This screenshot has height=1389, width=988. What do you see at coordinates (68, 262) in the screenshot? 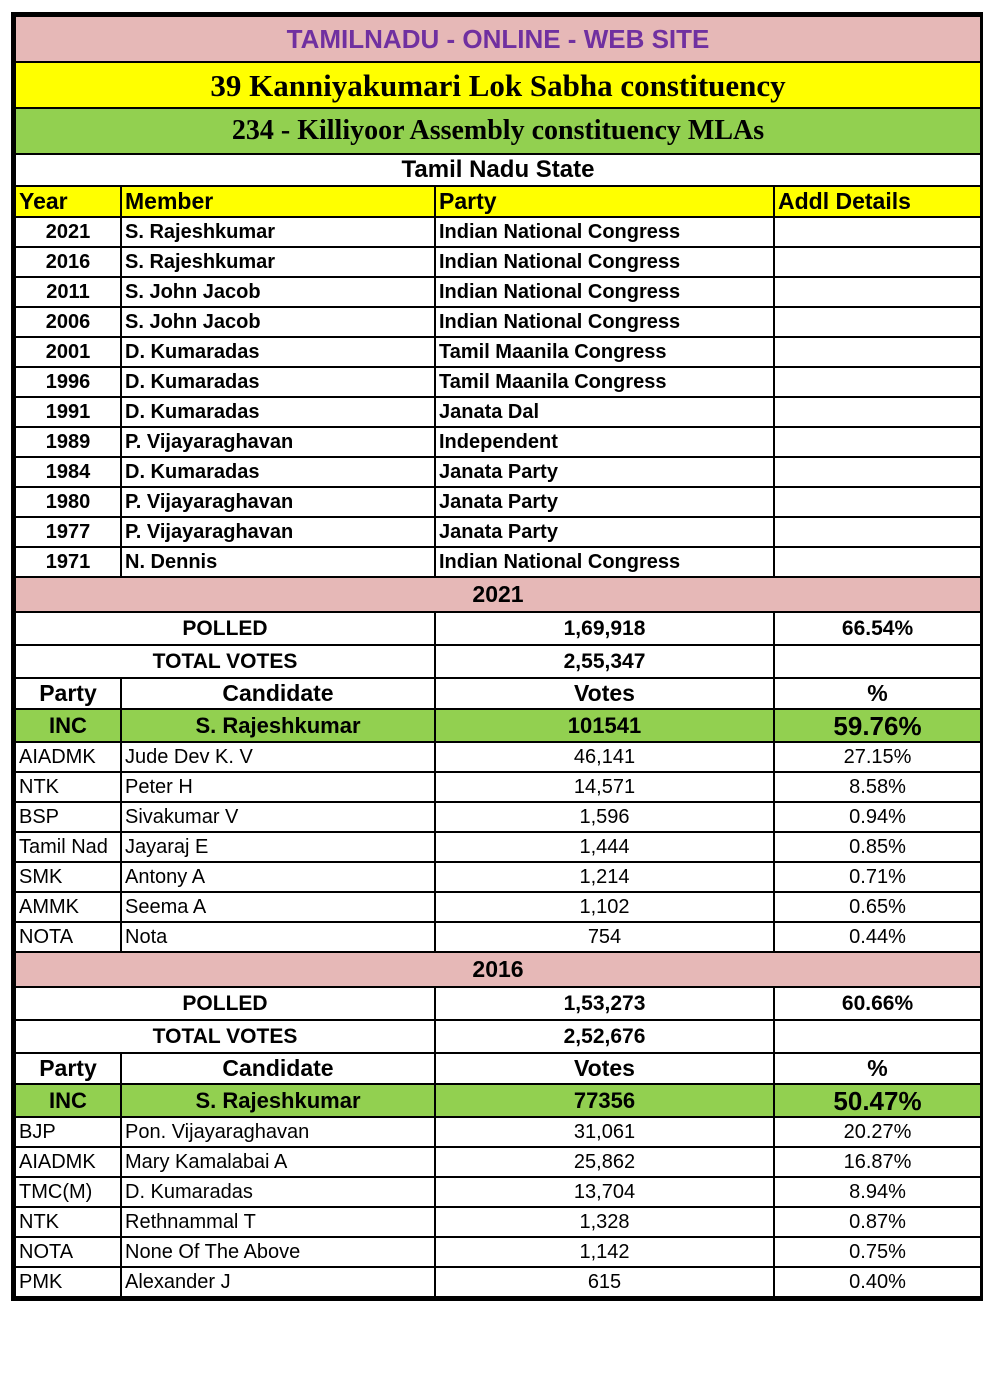
I see `mla-year: 2016` at bounding box center [68, 262].